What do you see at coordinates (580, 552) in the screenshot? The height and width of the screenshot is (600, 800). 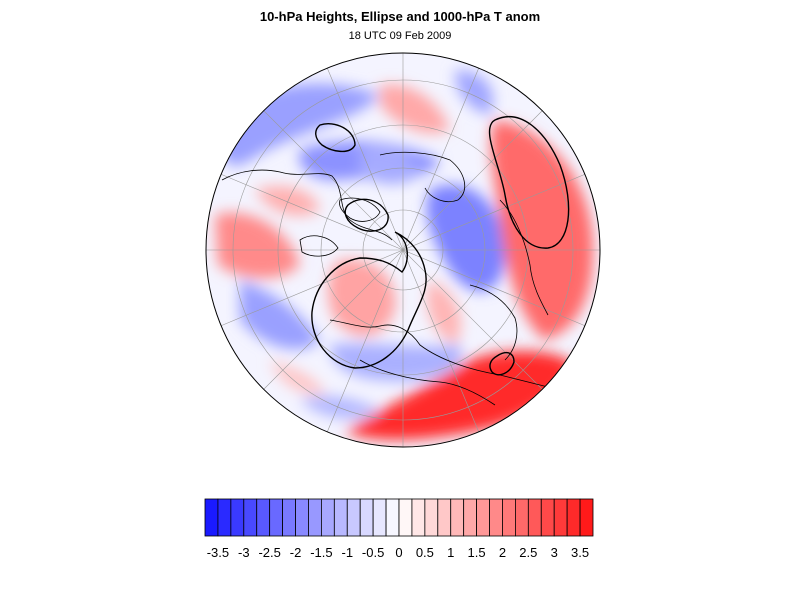 I see `colorbar-tick-label: 3.5` at bounding box center [580, 552].